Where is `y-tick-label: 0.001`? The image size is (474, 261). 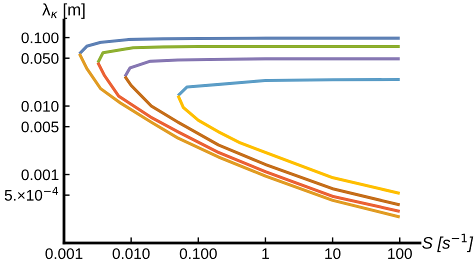
y-tick-label: 0.001 is located at coordinates (40, 174).